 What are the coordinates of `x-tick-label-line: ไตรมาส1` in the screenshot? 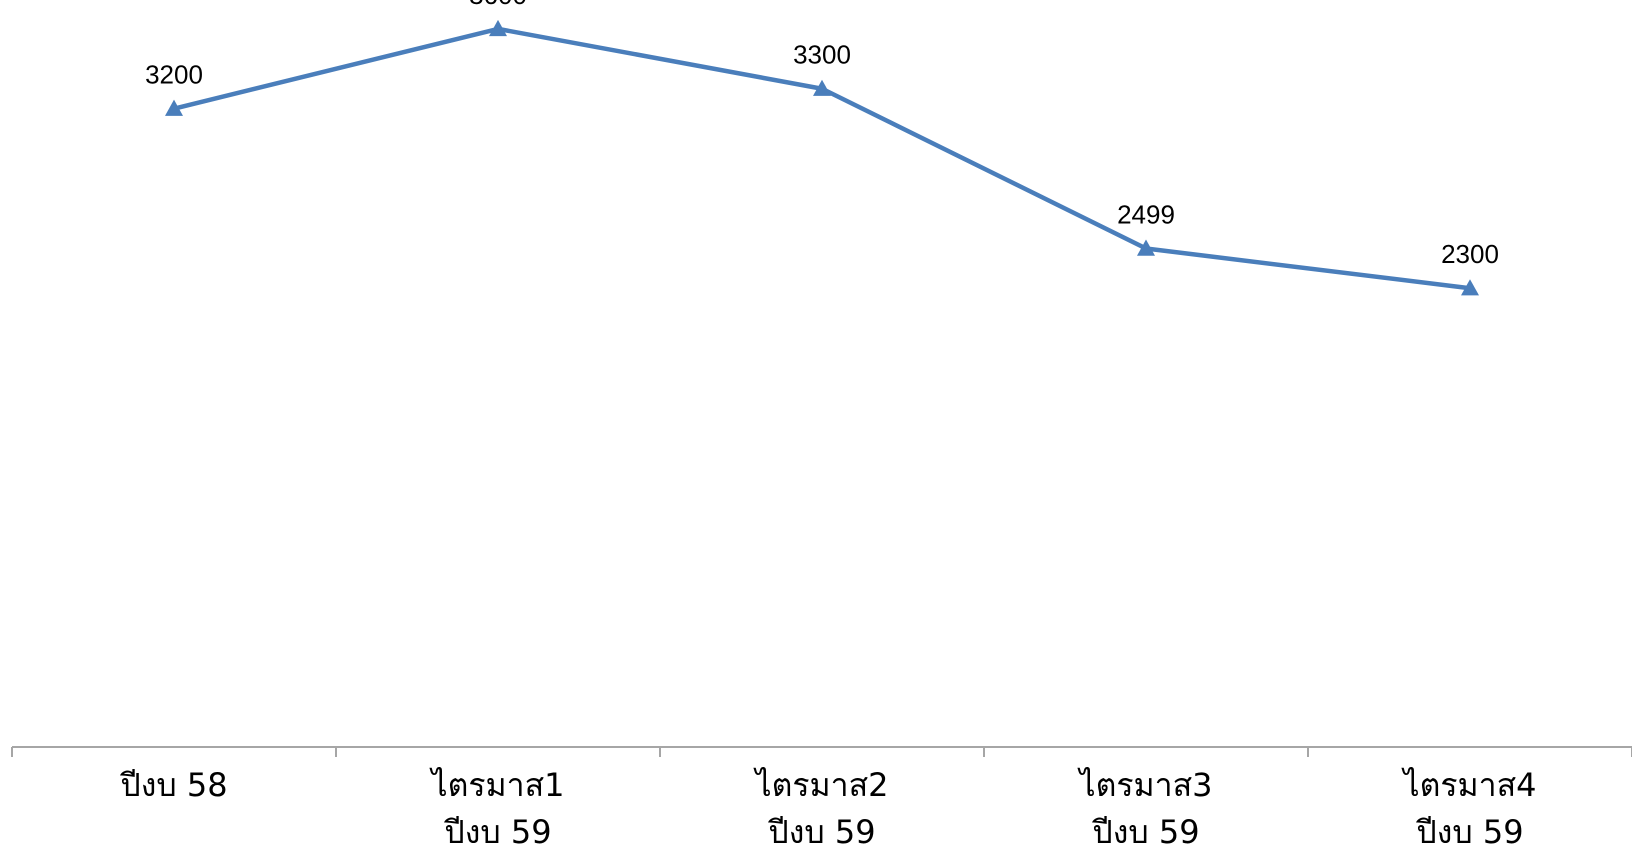 It's located at (496, 785).